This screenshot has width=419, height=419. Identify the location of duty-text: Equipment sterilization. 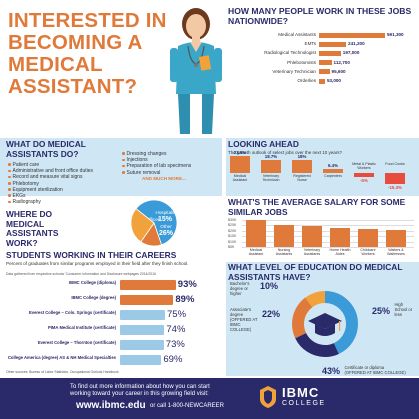
(37, 189).